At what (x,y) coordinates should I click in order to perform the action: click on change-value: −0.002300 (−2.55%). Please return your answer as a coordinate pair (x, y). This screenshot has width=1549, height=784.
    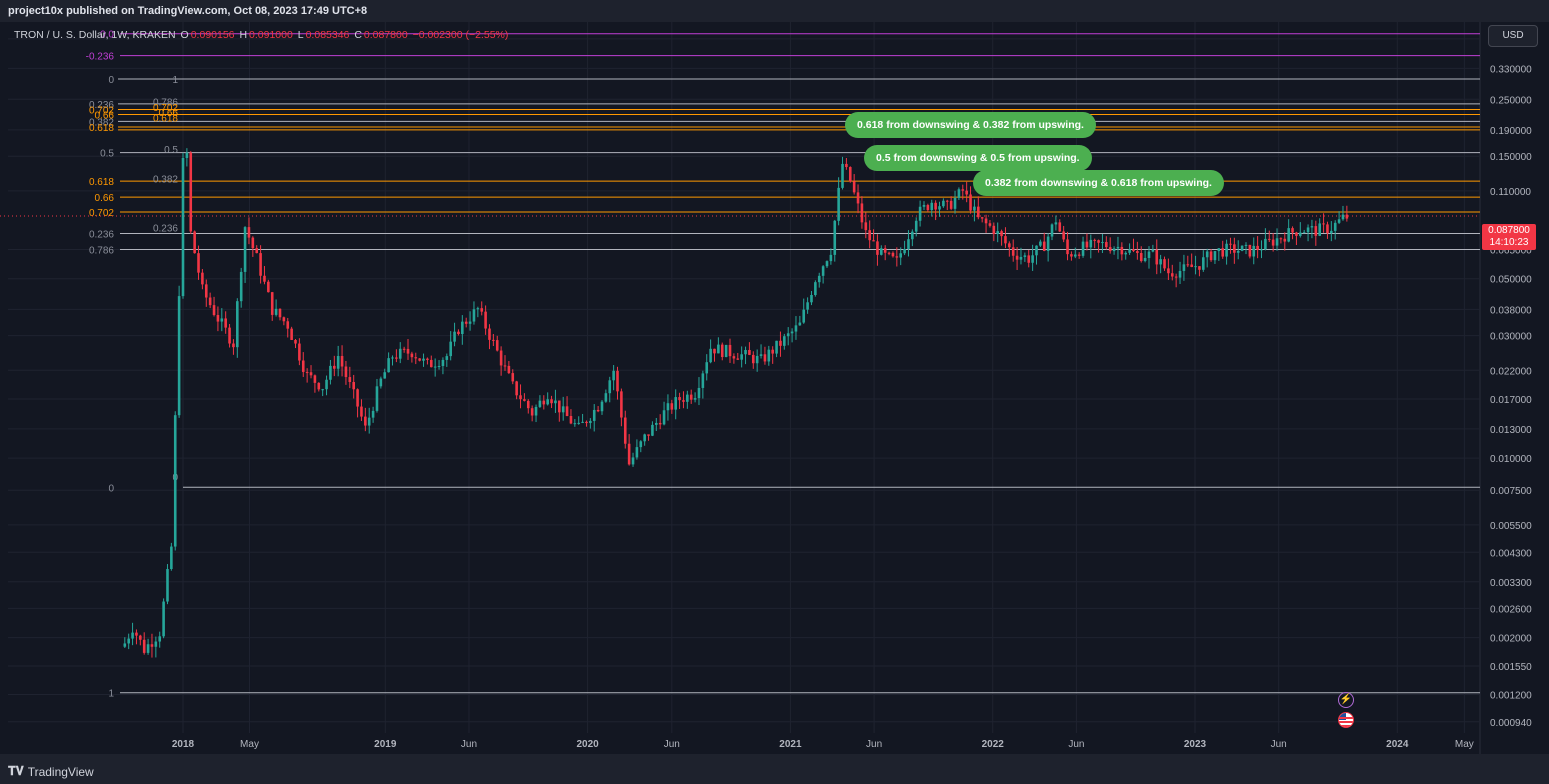
    Looking at the image, I should click on (460, 35).